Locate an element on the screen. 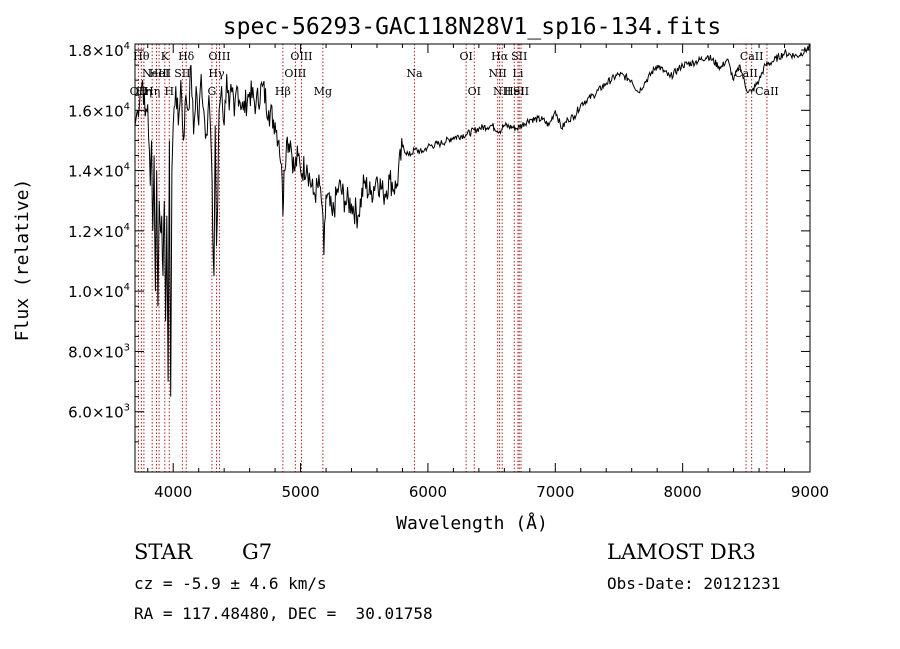  x-tick-label: 6000 is located at coordinates (428, 492).